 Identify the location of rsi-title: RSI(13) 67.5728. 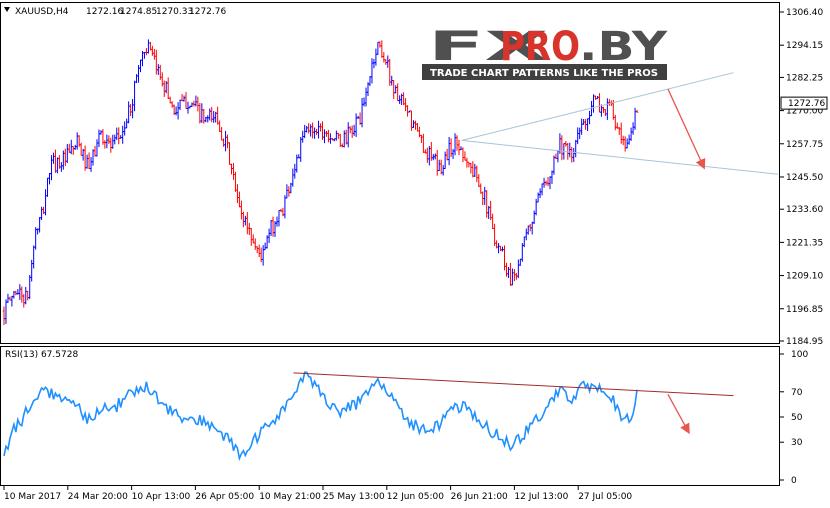
(41, 355).